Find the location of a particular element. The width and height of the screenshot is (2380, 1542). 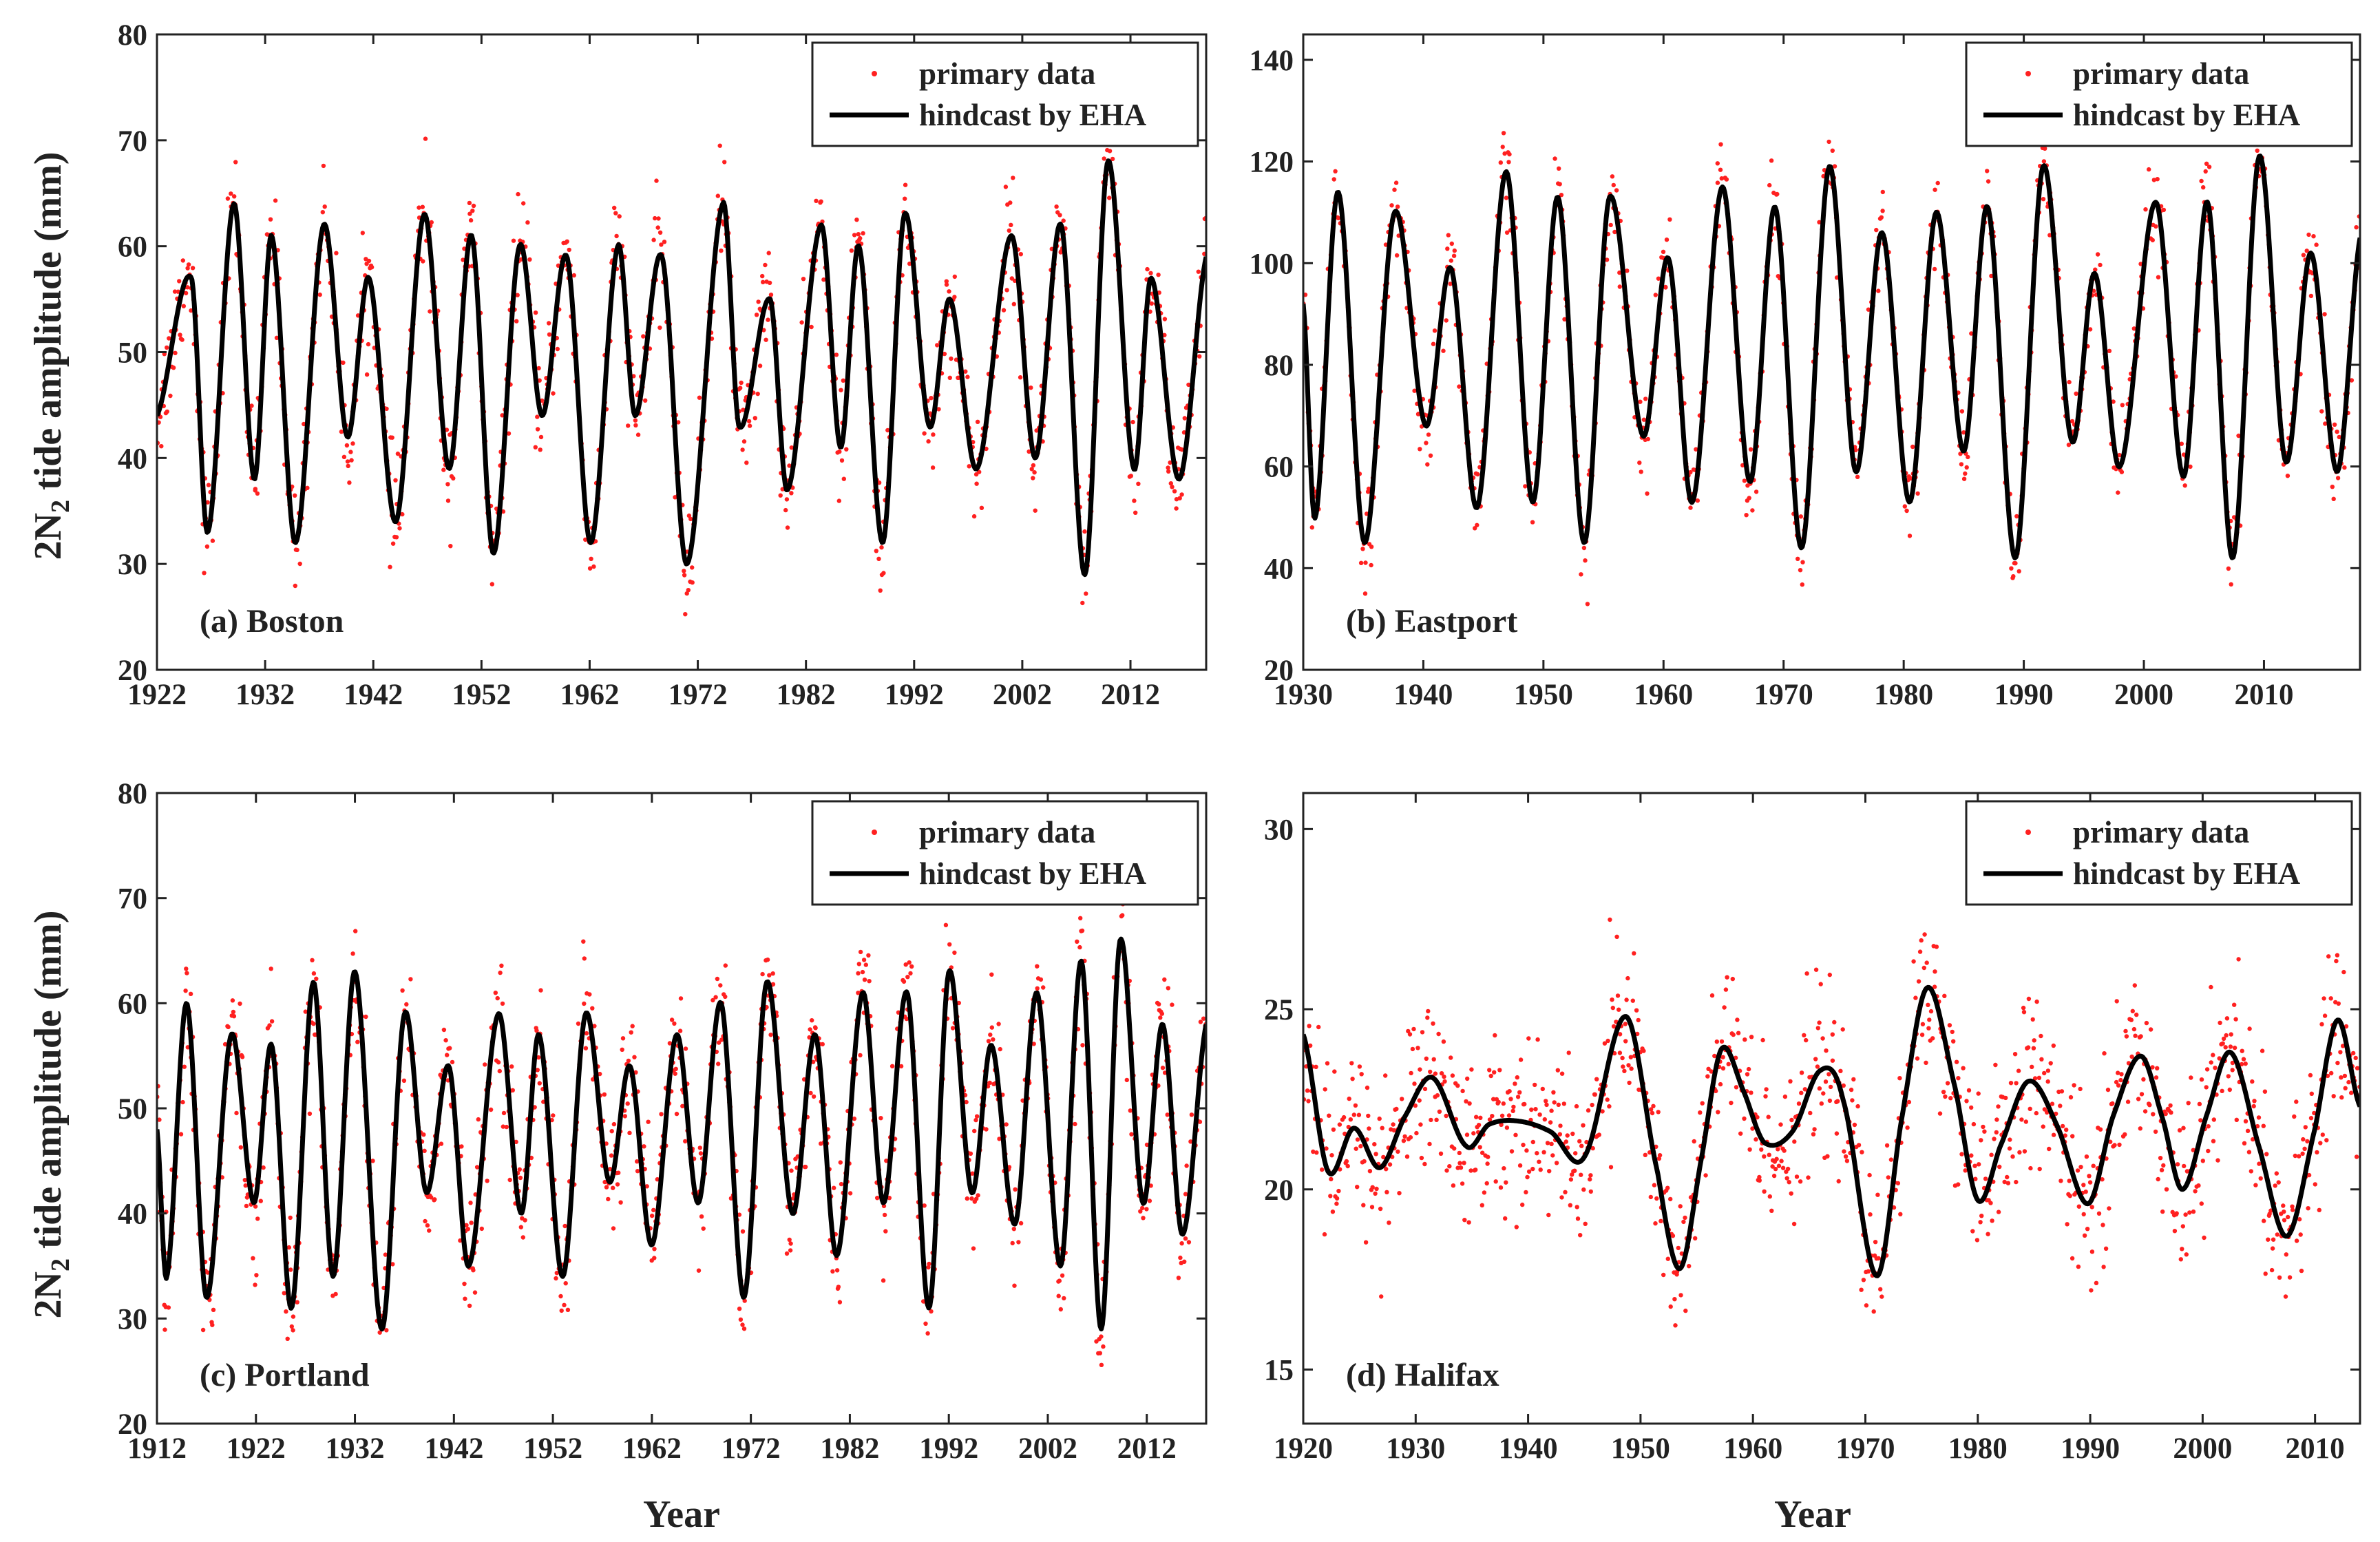

legend-point-marker is located at coordinates (874, 832).